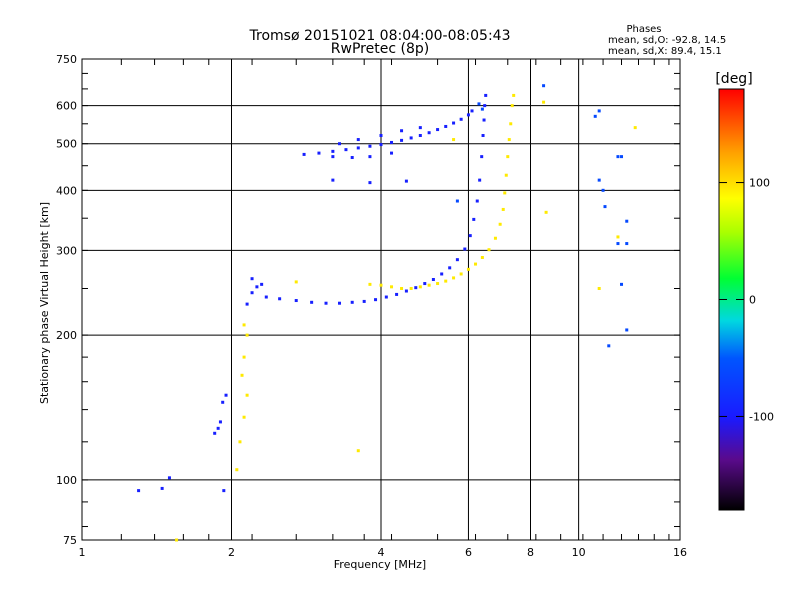 The height and width of the screenshot is (600, 800). I want to click on x-tick-label: 10, so click(579, 552).